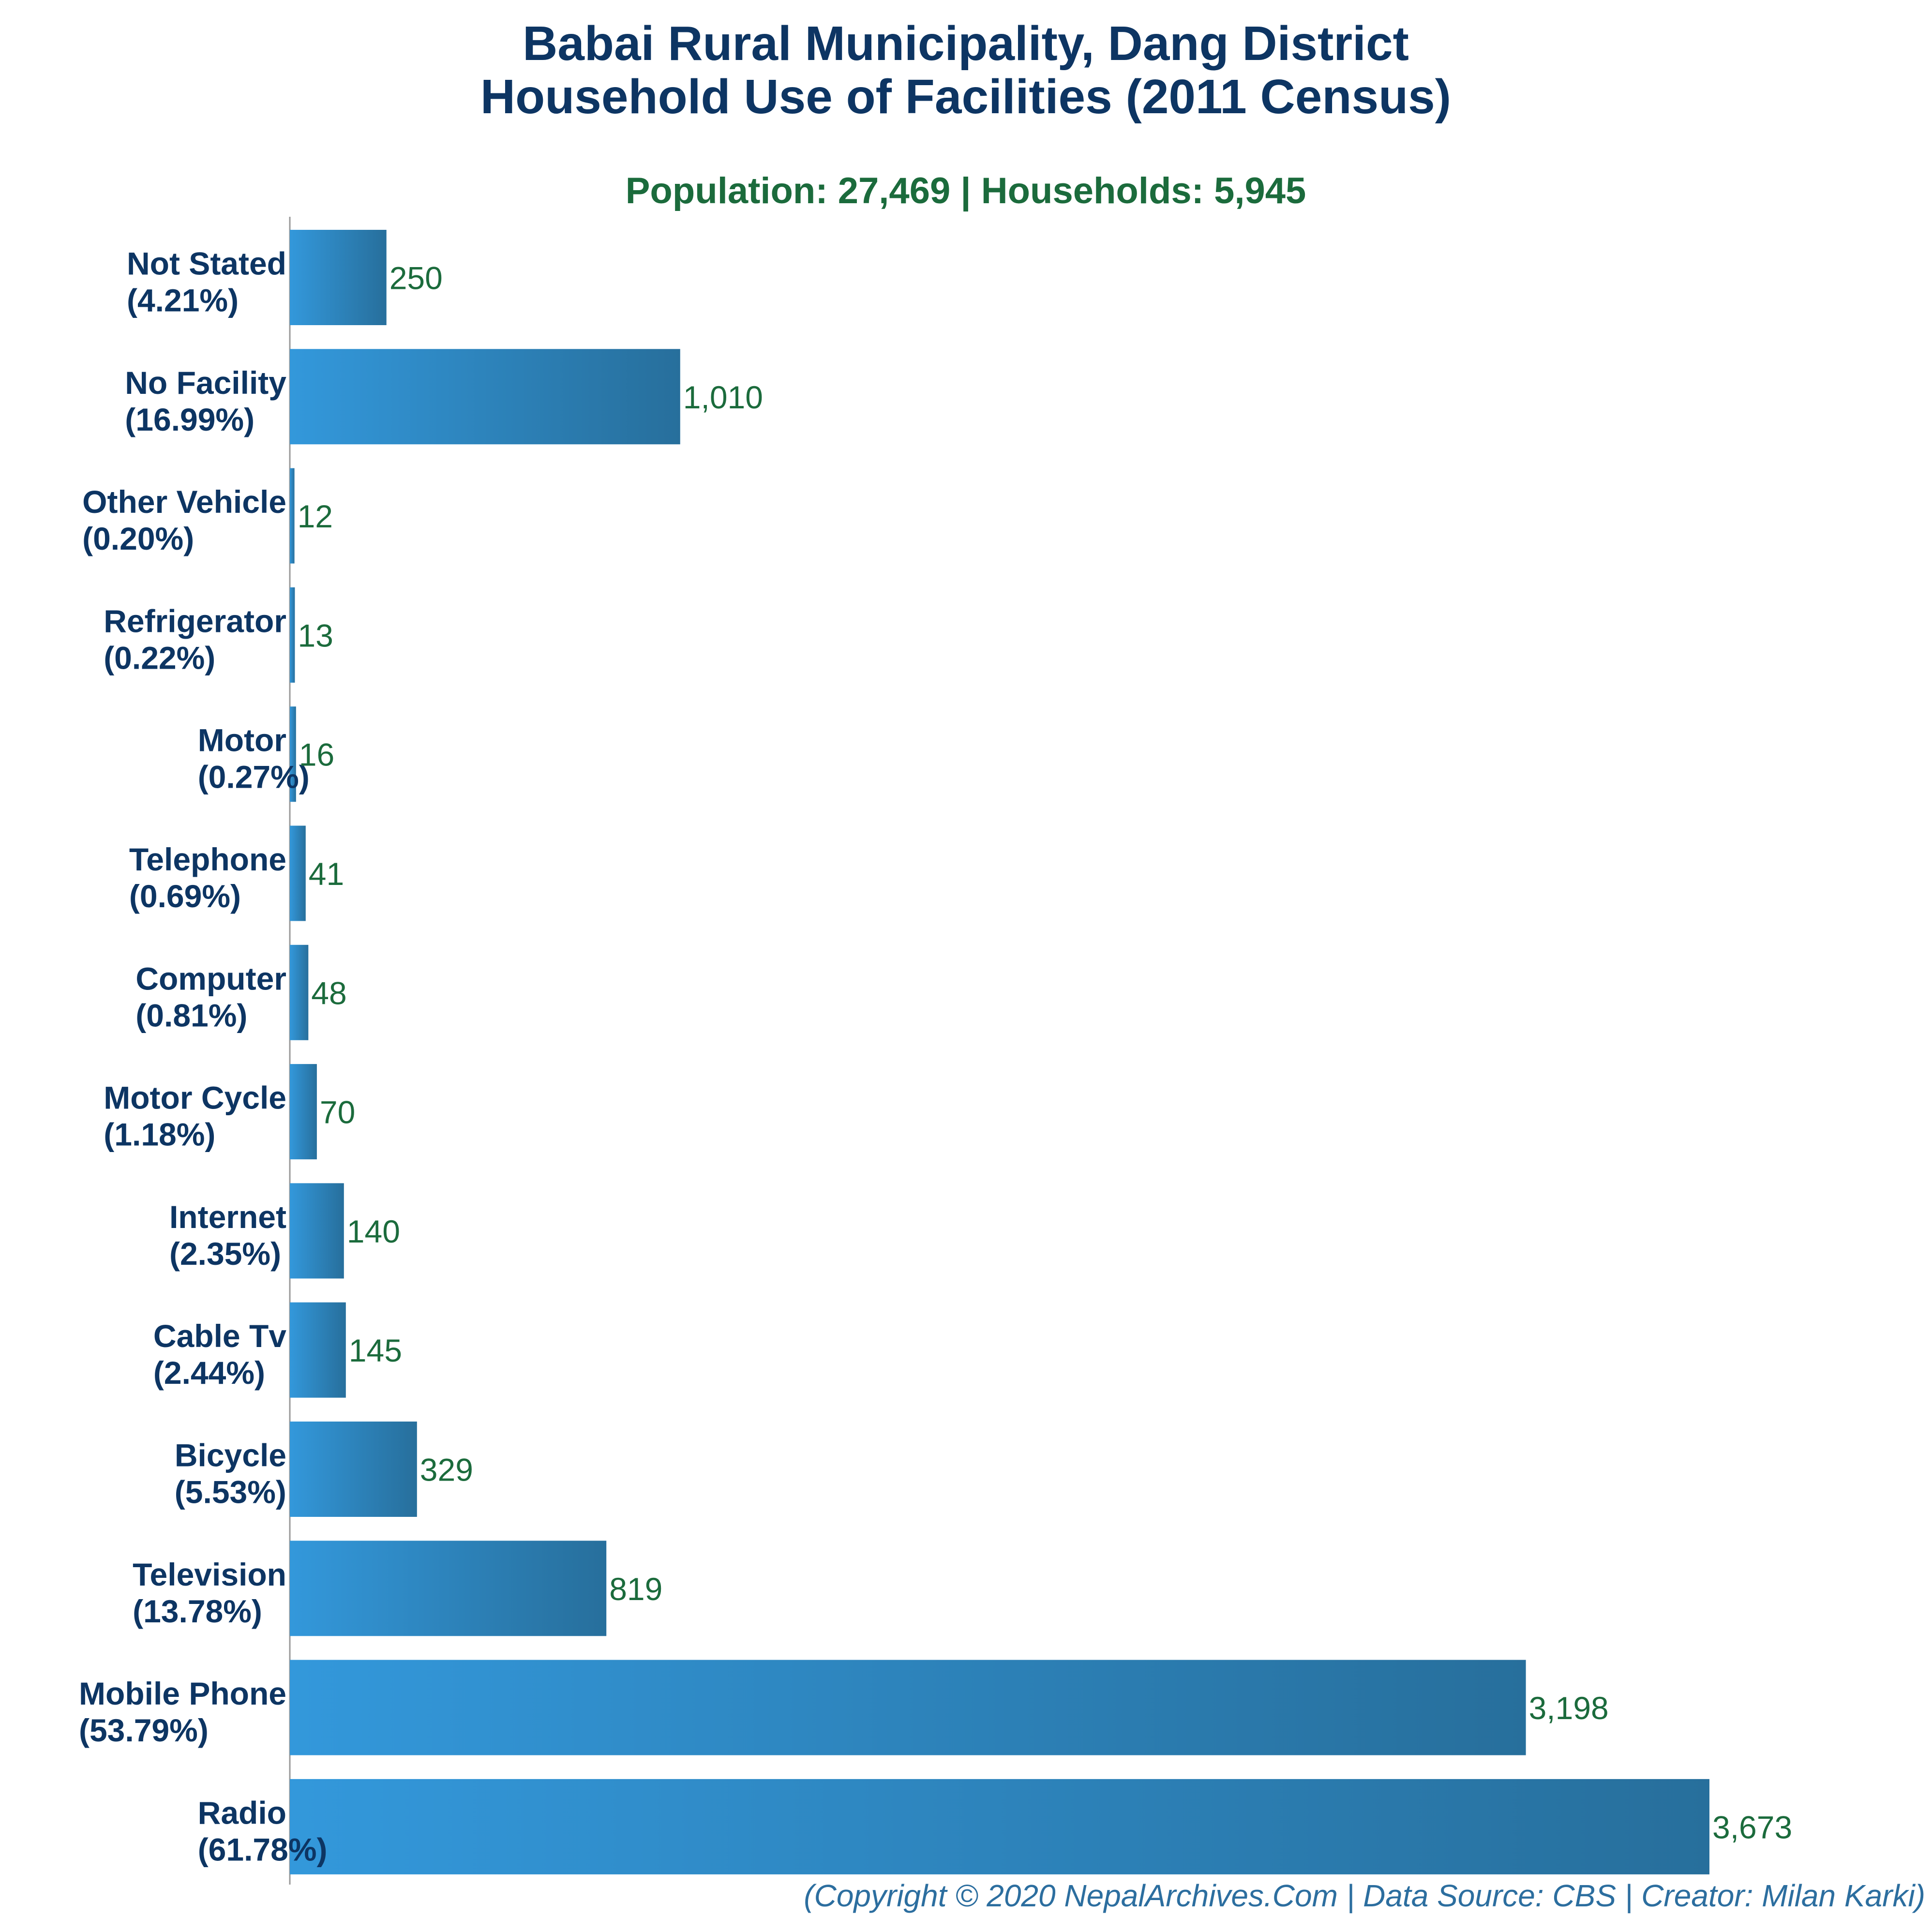  Describe the element at coordinates (184, 502) in the screenshot. I see `category-label: Other Vehicle` at that location.